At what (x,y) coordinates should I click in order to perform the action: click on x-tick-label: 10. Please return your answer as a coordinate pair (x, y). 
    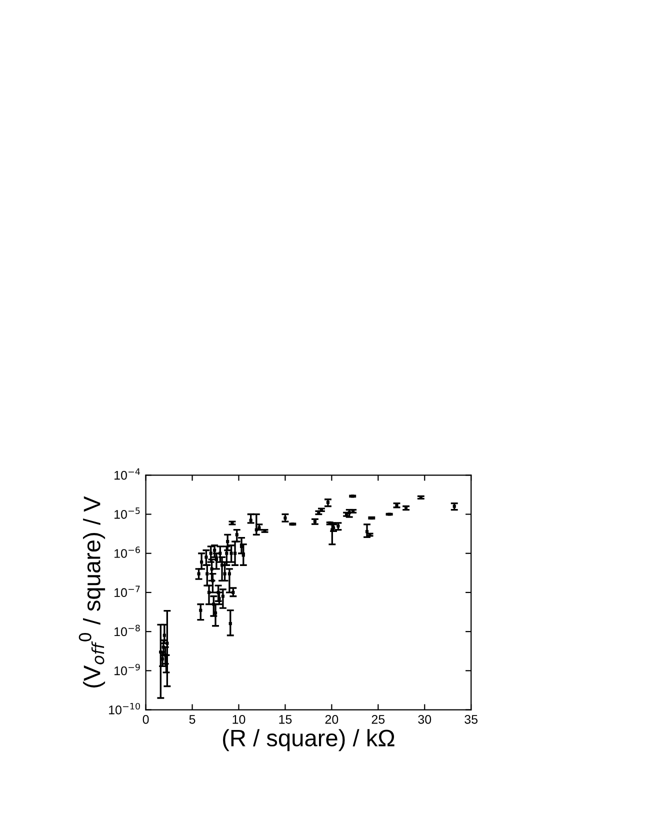
    Looking at the image, I should click on (239, 719).